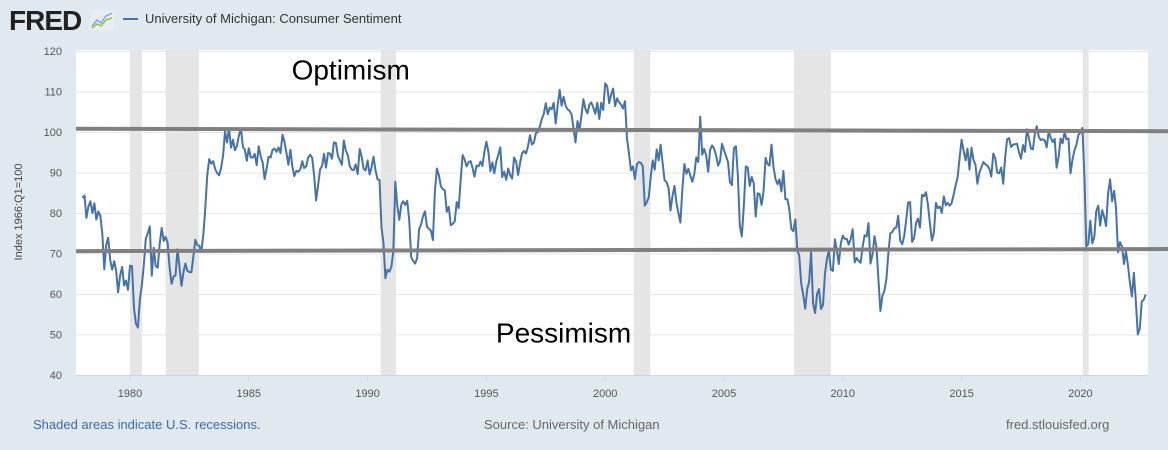 Image resolution: width=1168 pixels, height=450 pixels. What do you see at coordinates (724, 394) in the screenshot?
I see `x-tick-label: 2005` at bounding box center [724, 394].